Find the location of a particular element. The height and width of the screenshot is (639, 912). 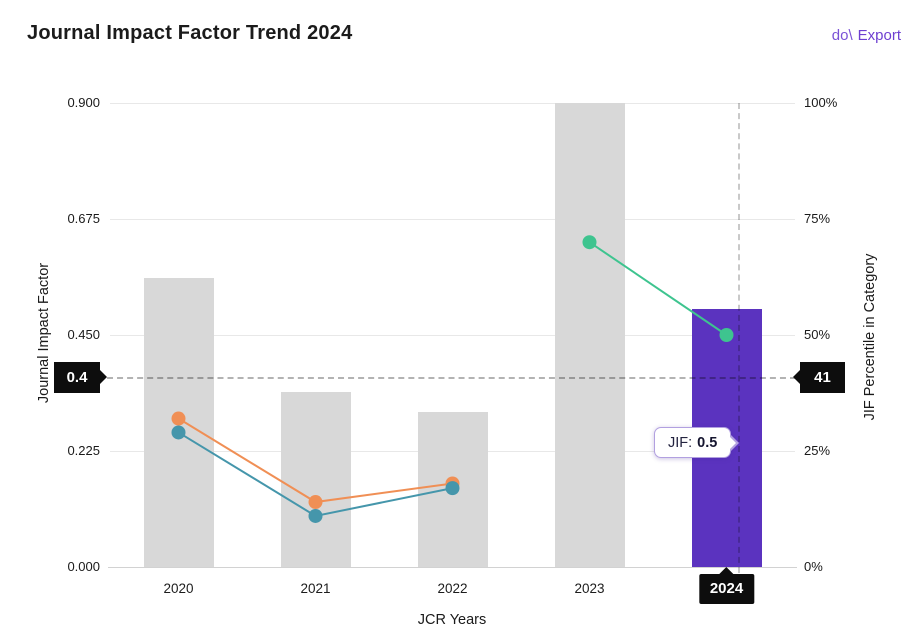

left-axis-tick: 0.675 is located at coordinates (83, 218).